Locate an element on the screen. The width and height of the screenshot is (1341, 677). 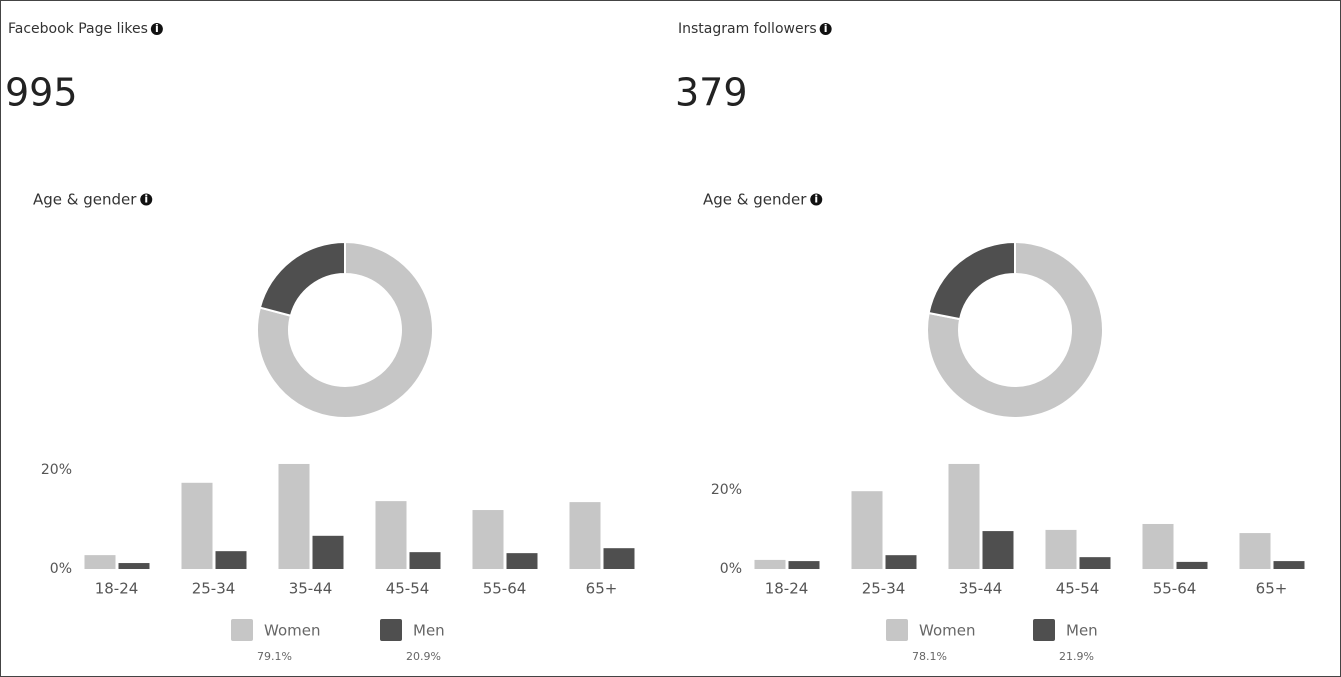
metric-value: 995 is located at coordinates (41, 93).